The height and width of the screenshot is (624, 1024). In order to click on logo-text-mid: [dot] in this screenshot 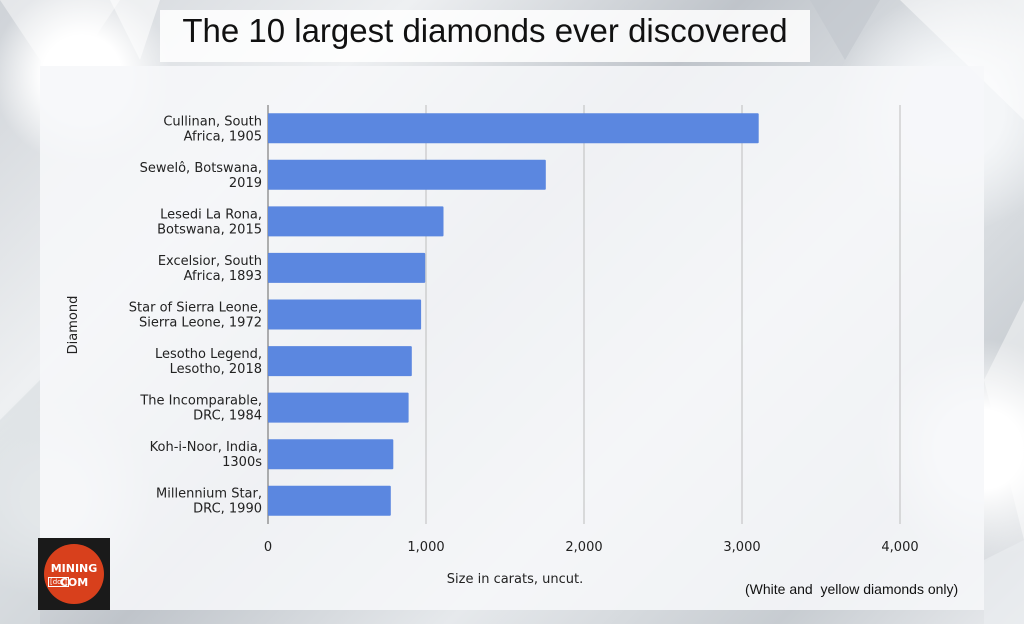, I will do `click(58, 582)`.